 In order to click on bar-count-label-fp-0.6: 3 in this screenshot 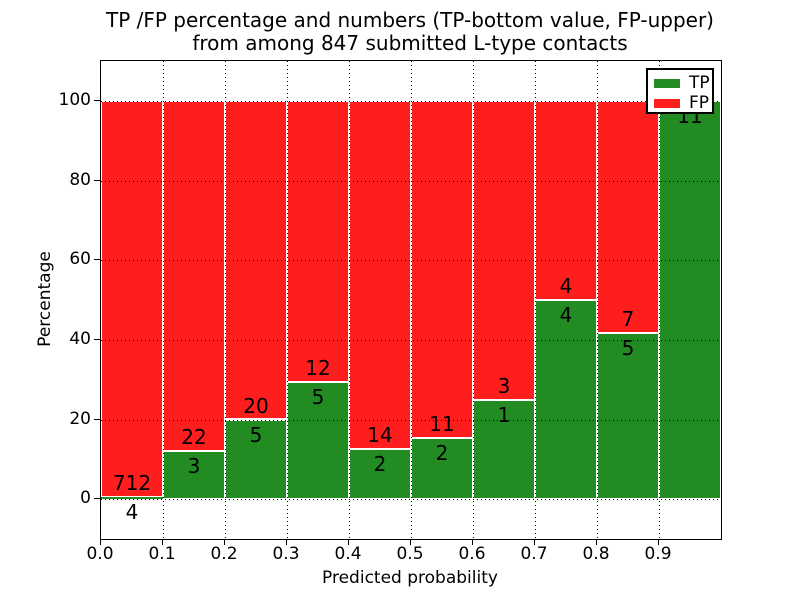, I will do `click(504, 385)`.